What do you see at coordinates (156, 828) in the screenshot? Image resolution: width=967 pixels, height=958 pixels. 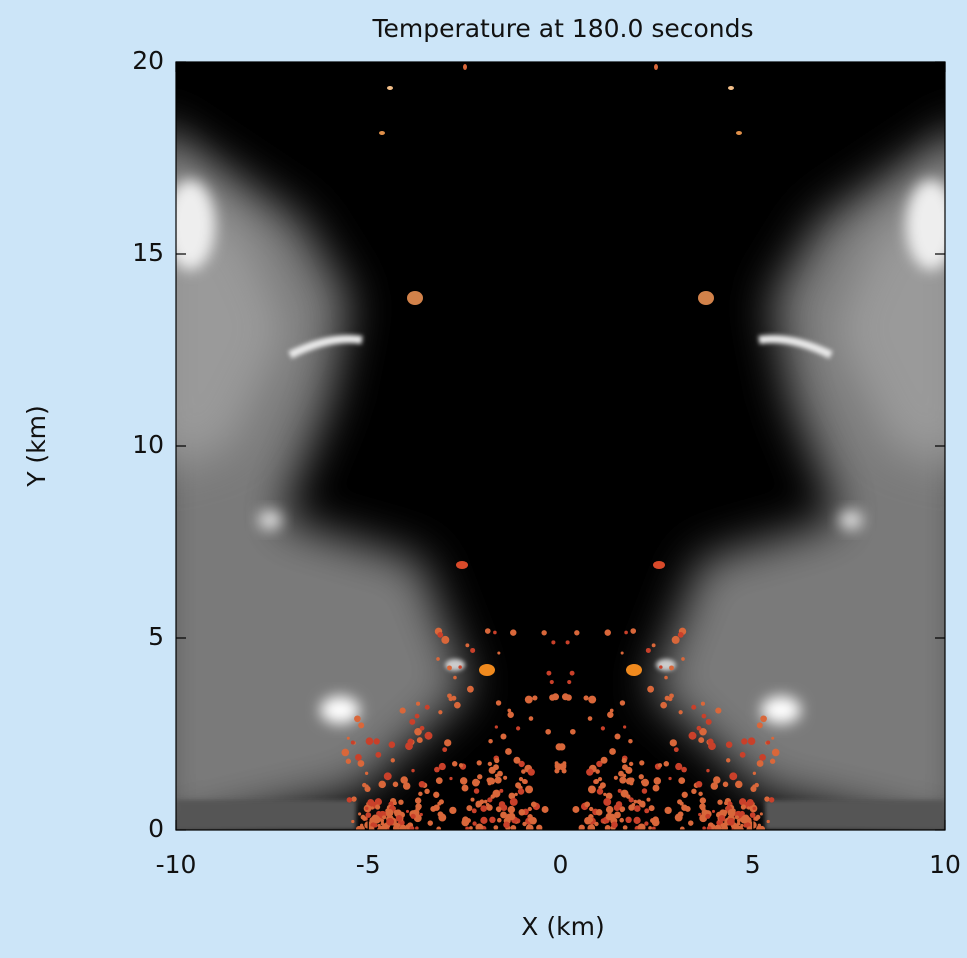 I see `y-tick-label: 0` at bounding box center [156, 828].